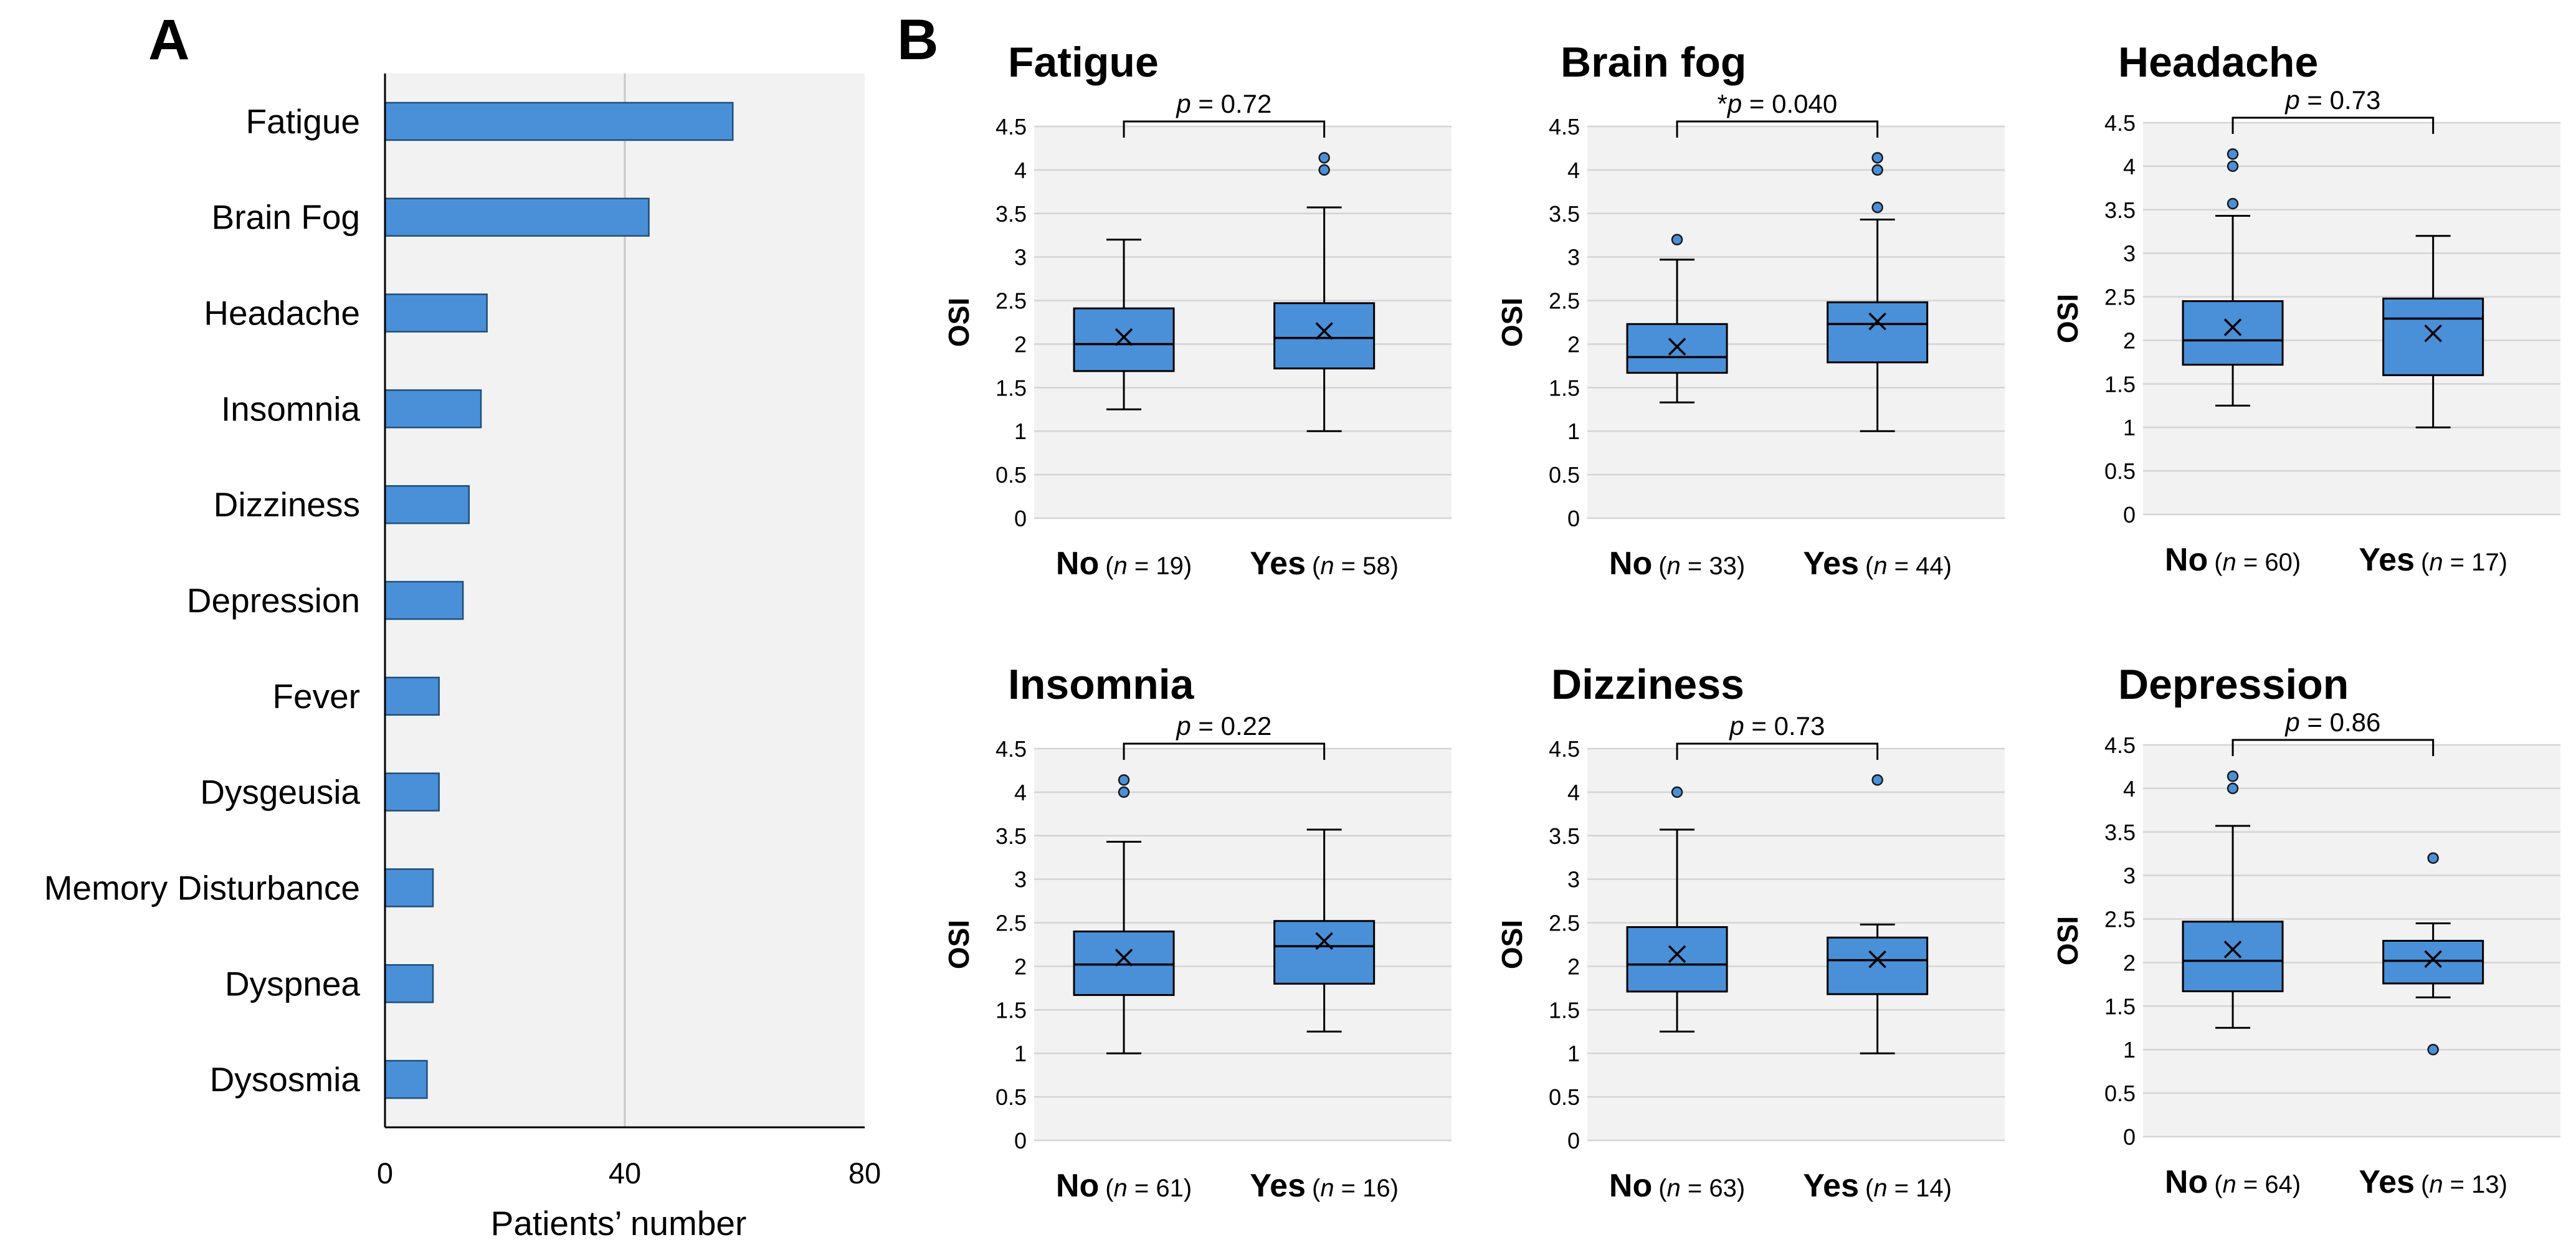  I want to click on n-value: = 61), so click(1160, 1188).